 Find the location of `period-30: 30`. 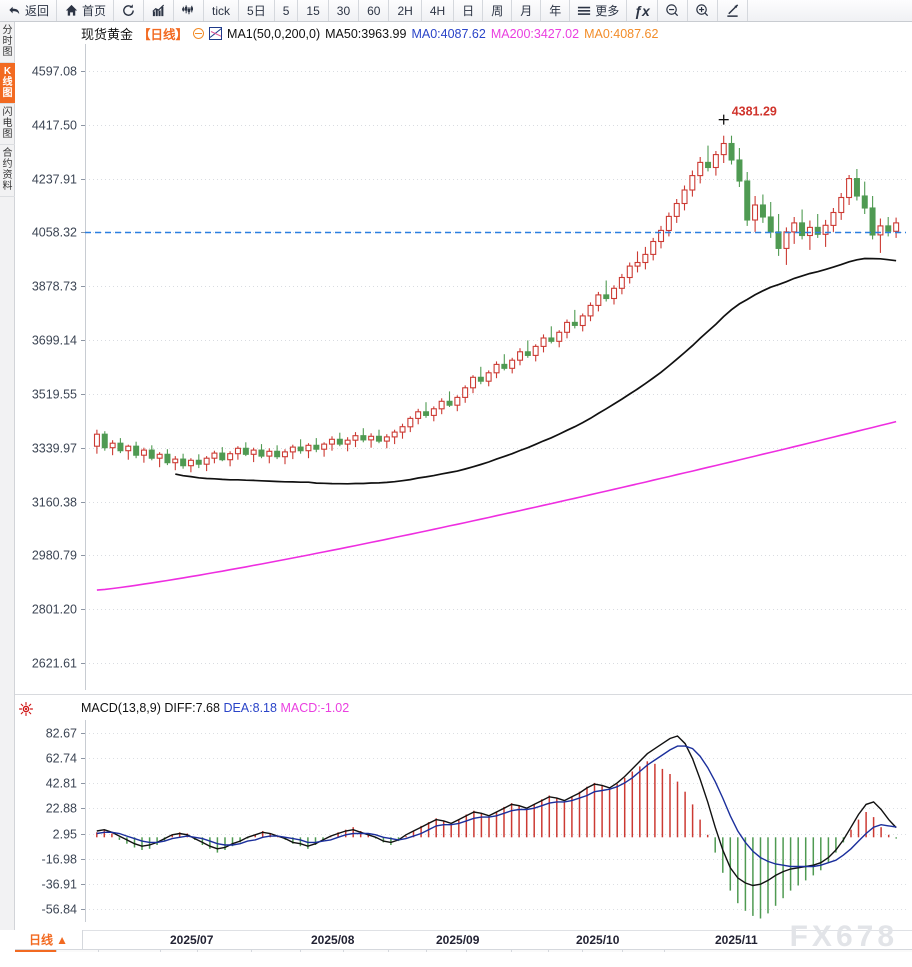

period-30: 30 is located at coordinates (344, 10).